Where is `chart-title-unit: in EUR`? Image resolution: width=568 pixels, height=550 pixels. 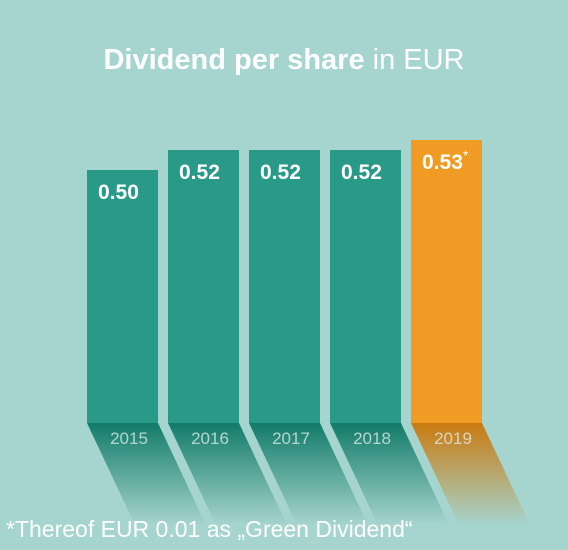
chart-title-unit: in EUR is located at coordinates (414, 60).